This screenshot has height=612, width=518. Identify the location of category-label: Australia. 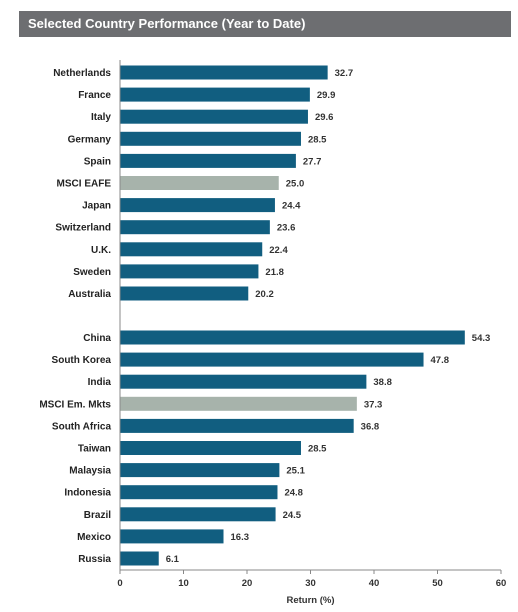
(89, 294).